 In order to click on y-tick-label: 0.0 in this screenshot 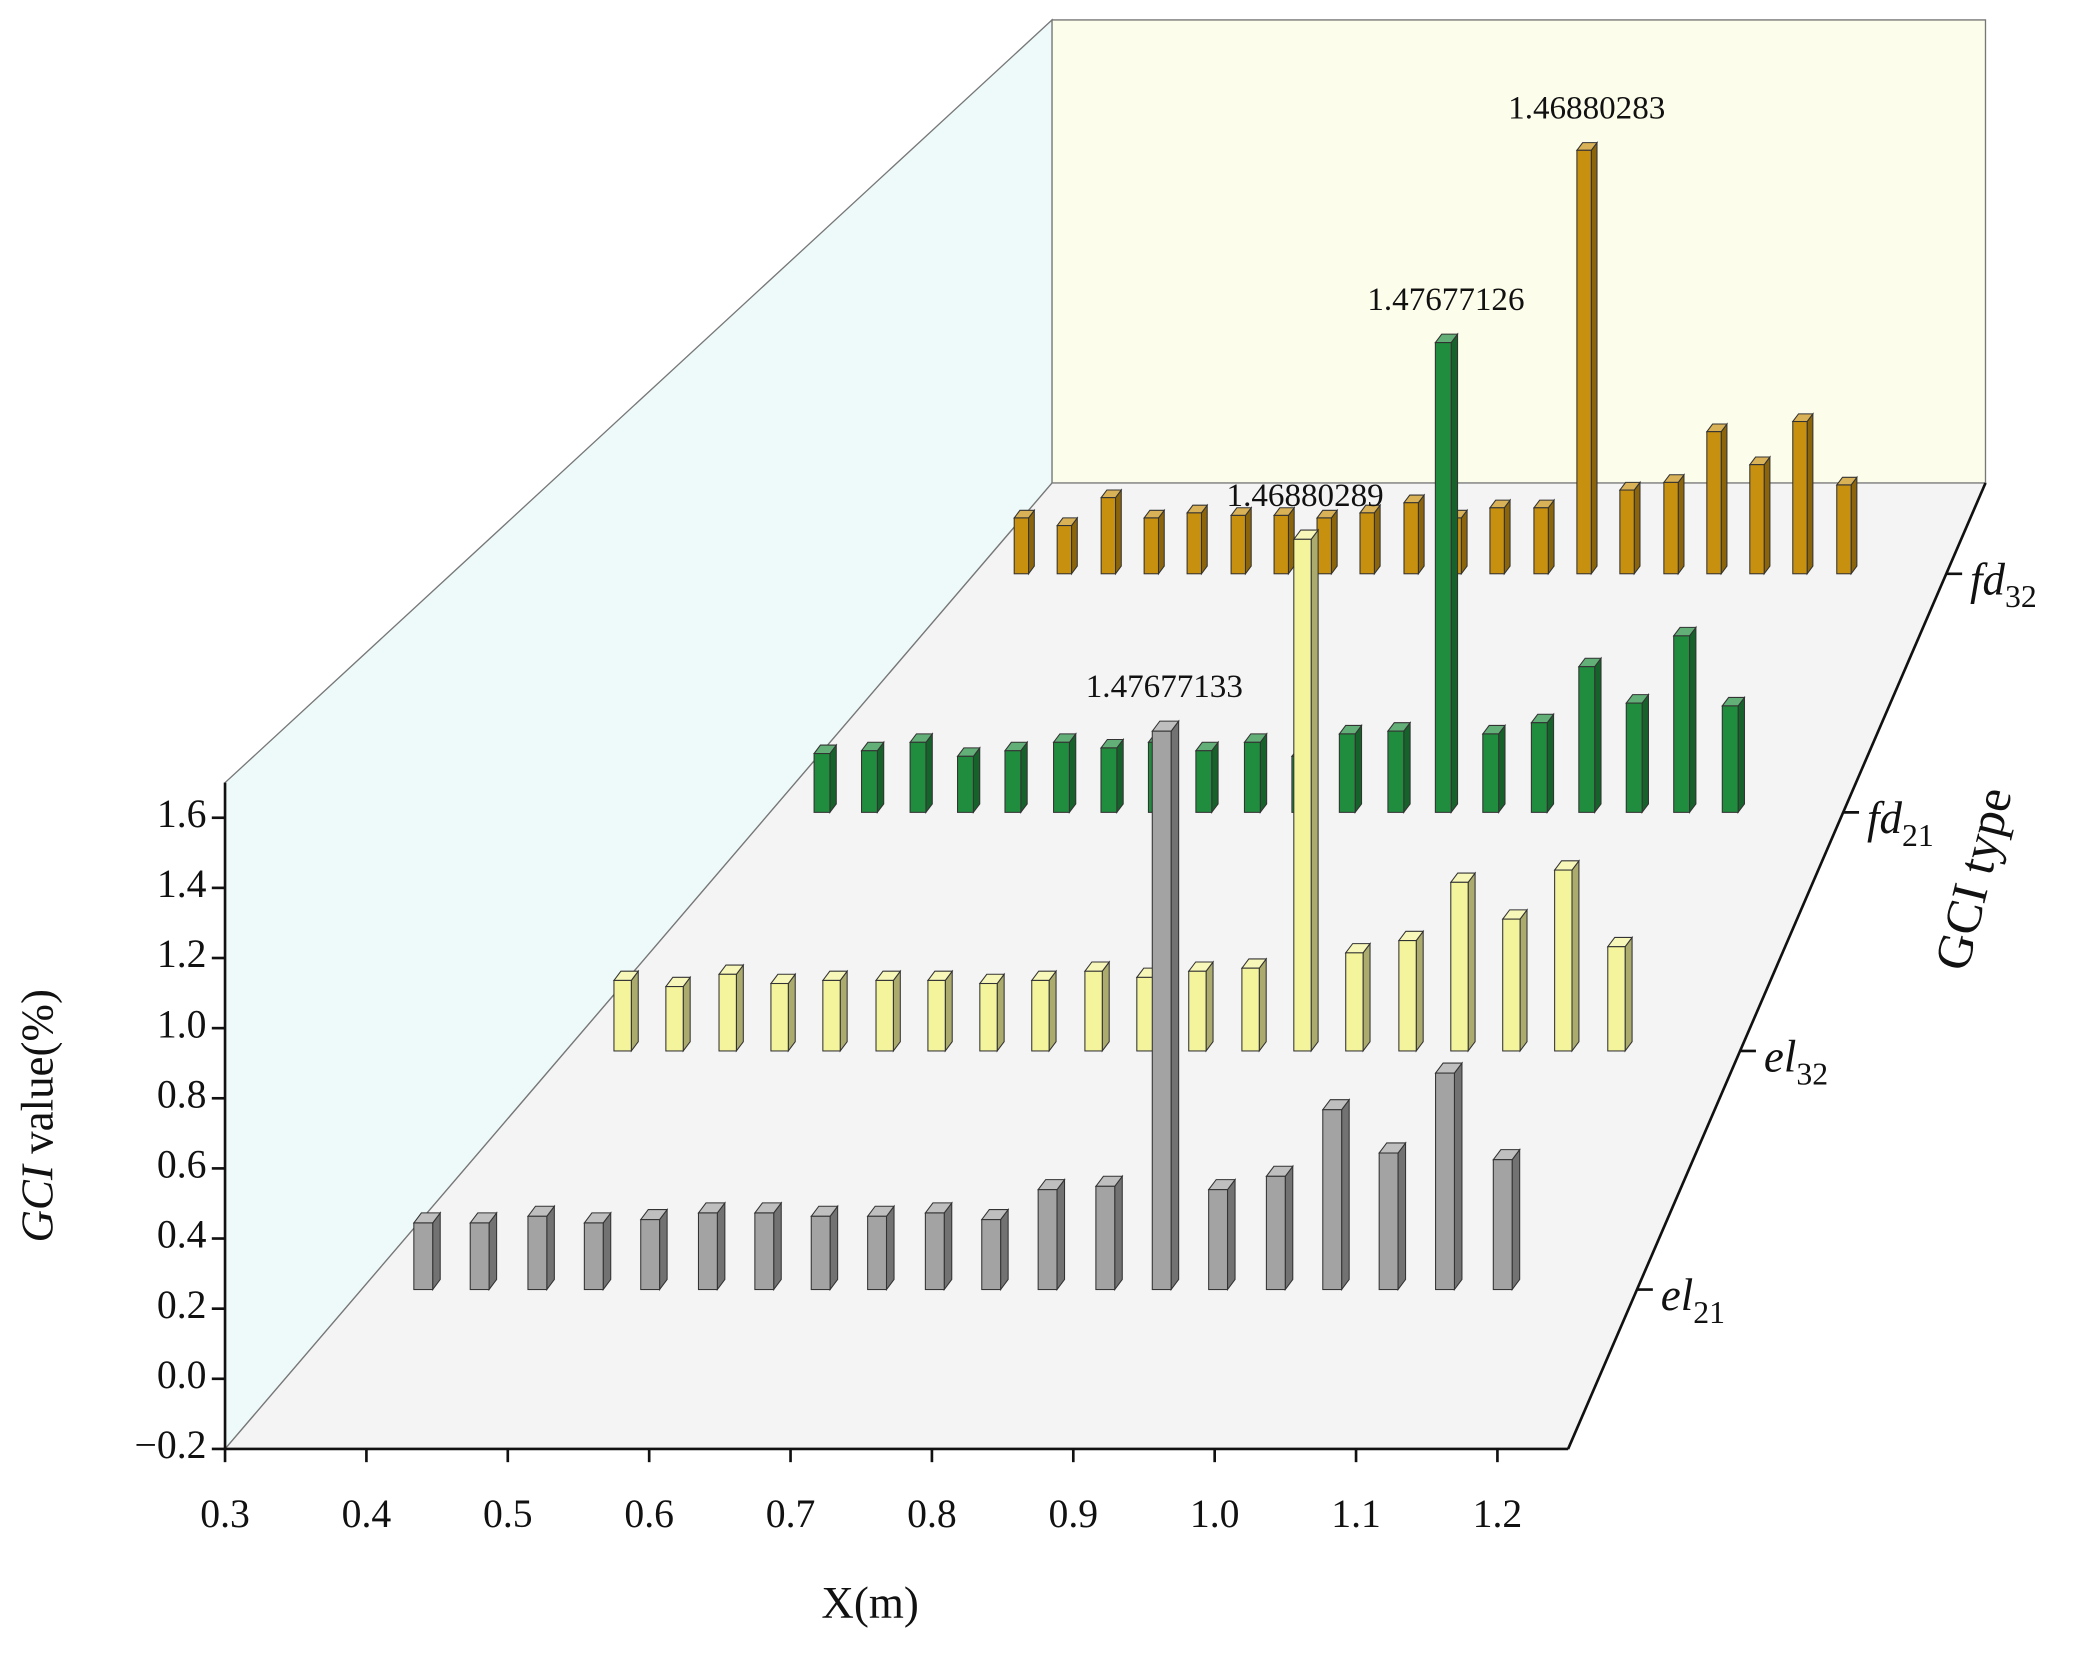, I will do `click(182, 1375)`.